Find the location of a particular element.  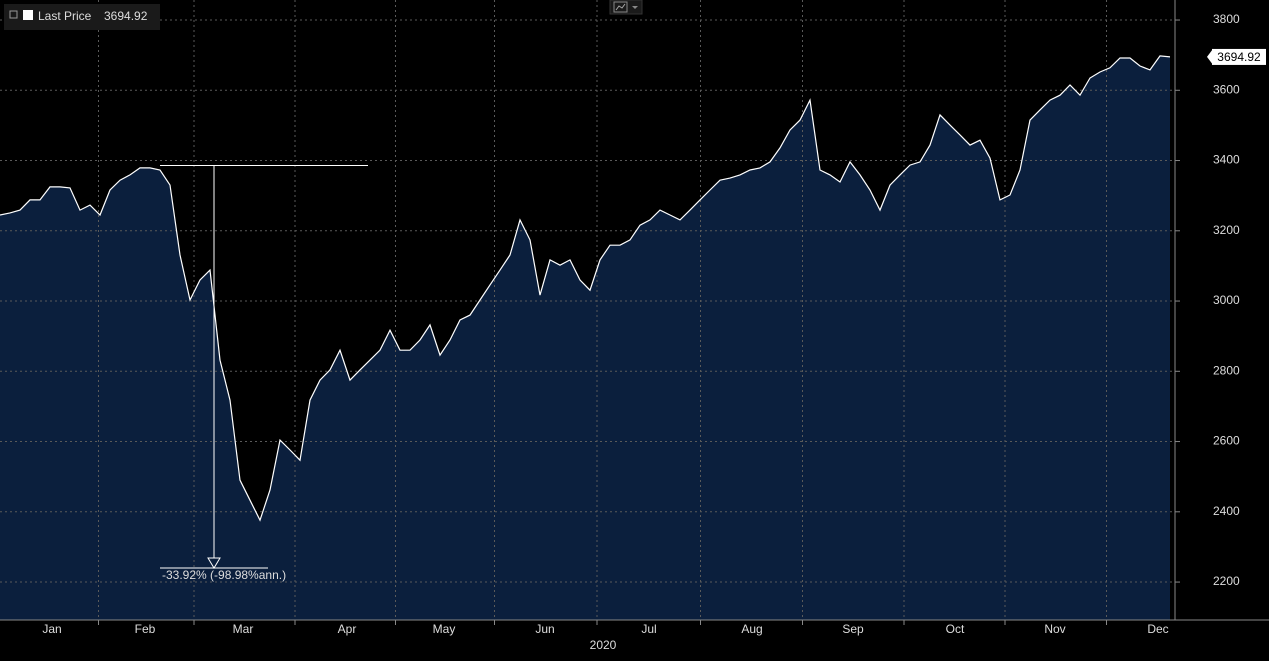

x-tick-label: Aug is located at coordinates (751, 629).